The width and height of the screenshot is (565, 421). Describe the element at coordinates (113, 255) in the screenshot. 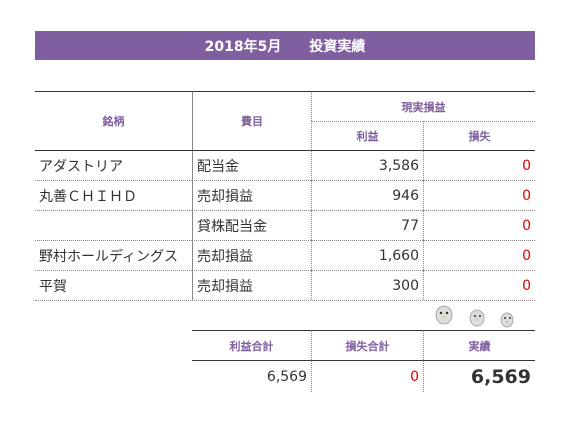

I see `stock-name: 野村ホールディングス` at that location.